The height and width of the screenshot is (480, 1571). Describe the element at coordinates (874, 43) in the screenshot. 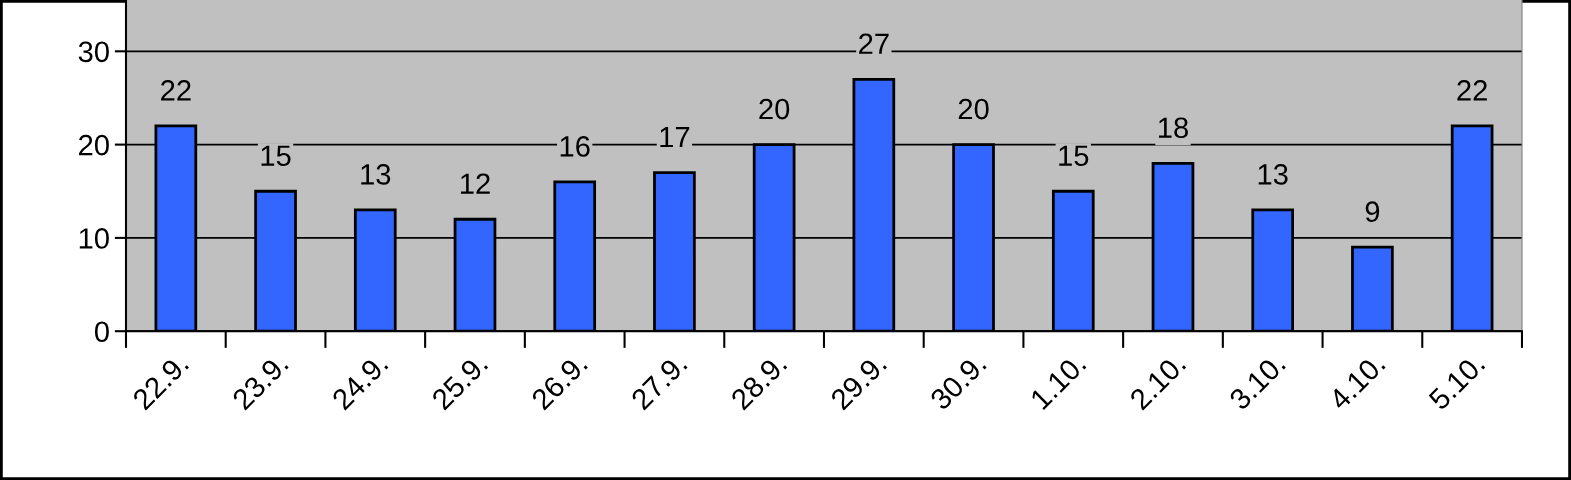

I see `data-label: 27` at that location.